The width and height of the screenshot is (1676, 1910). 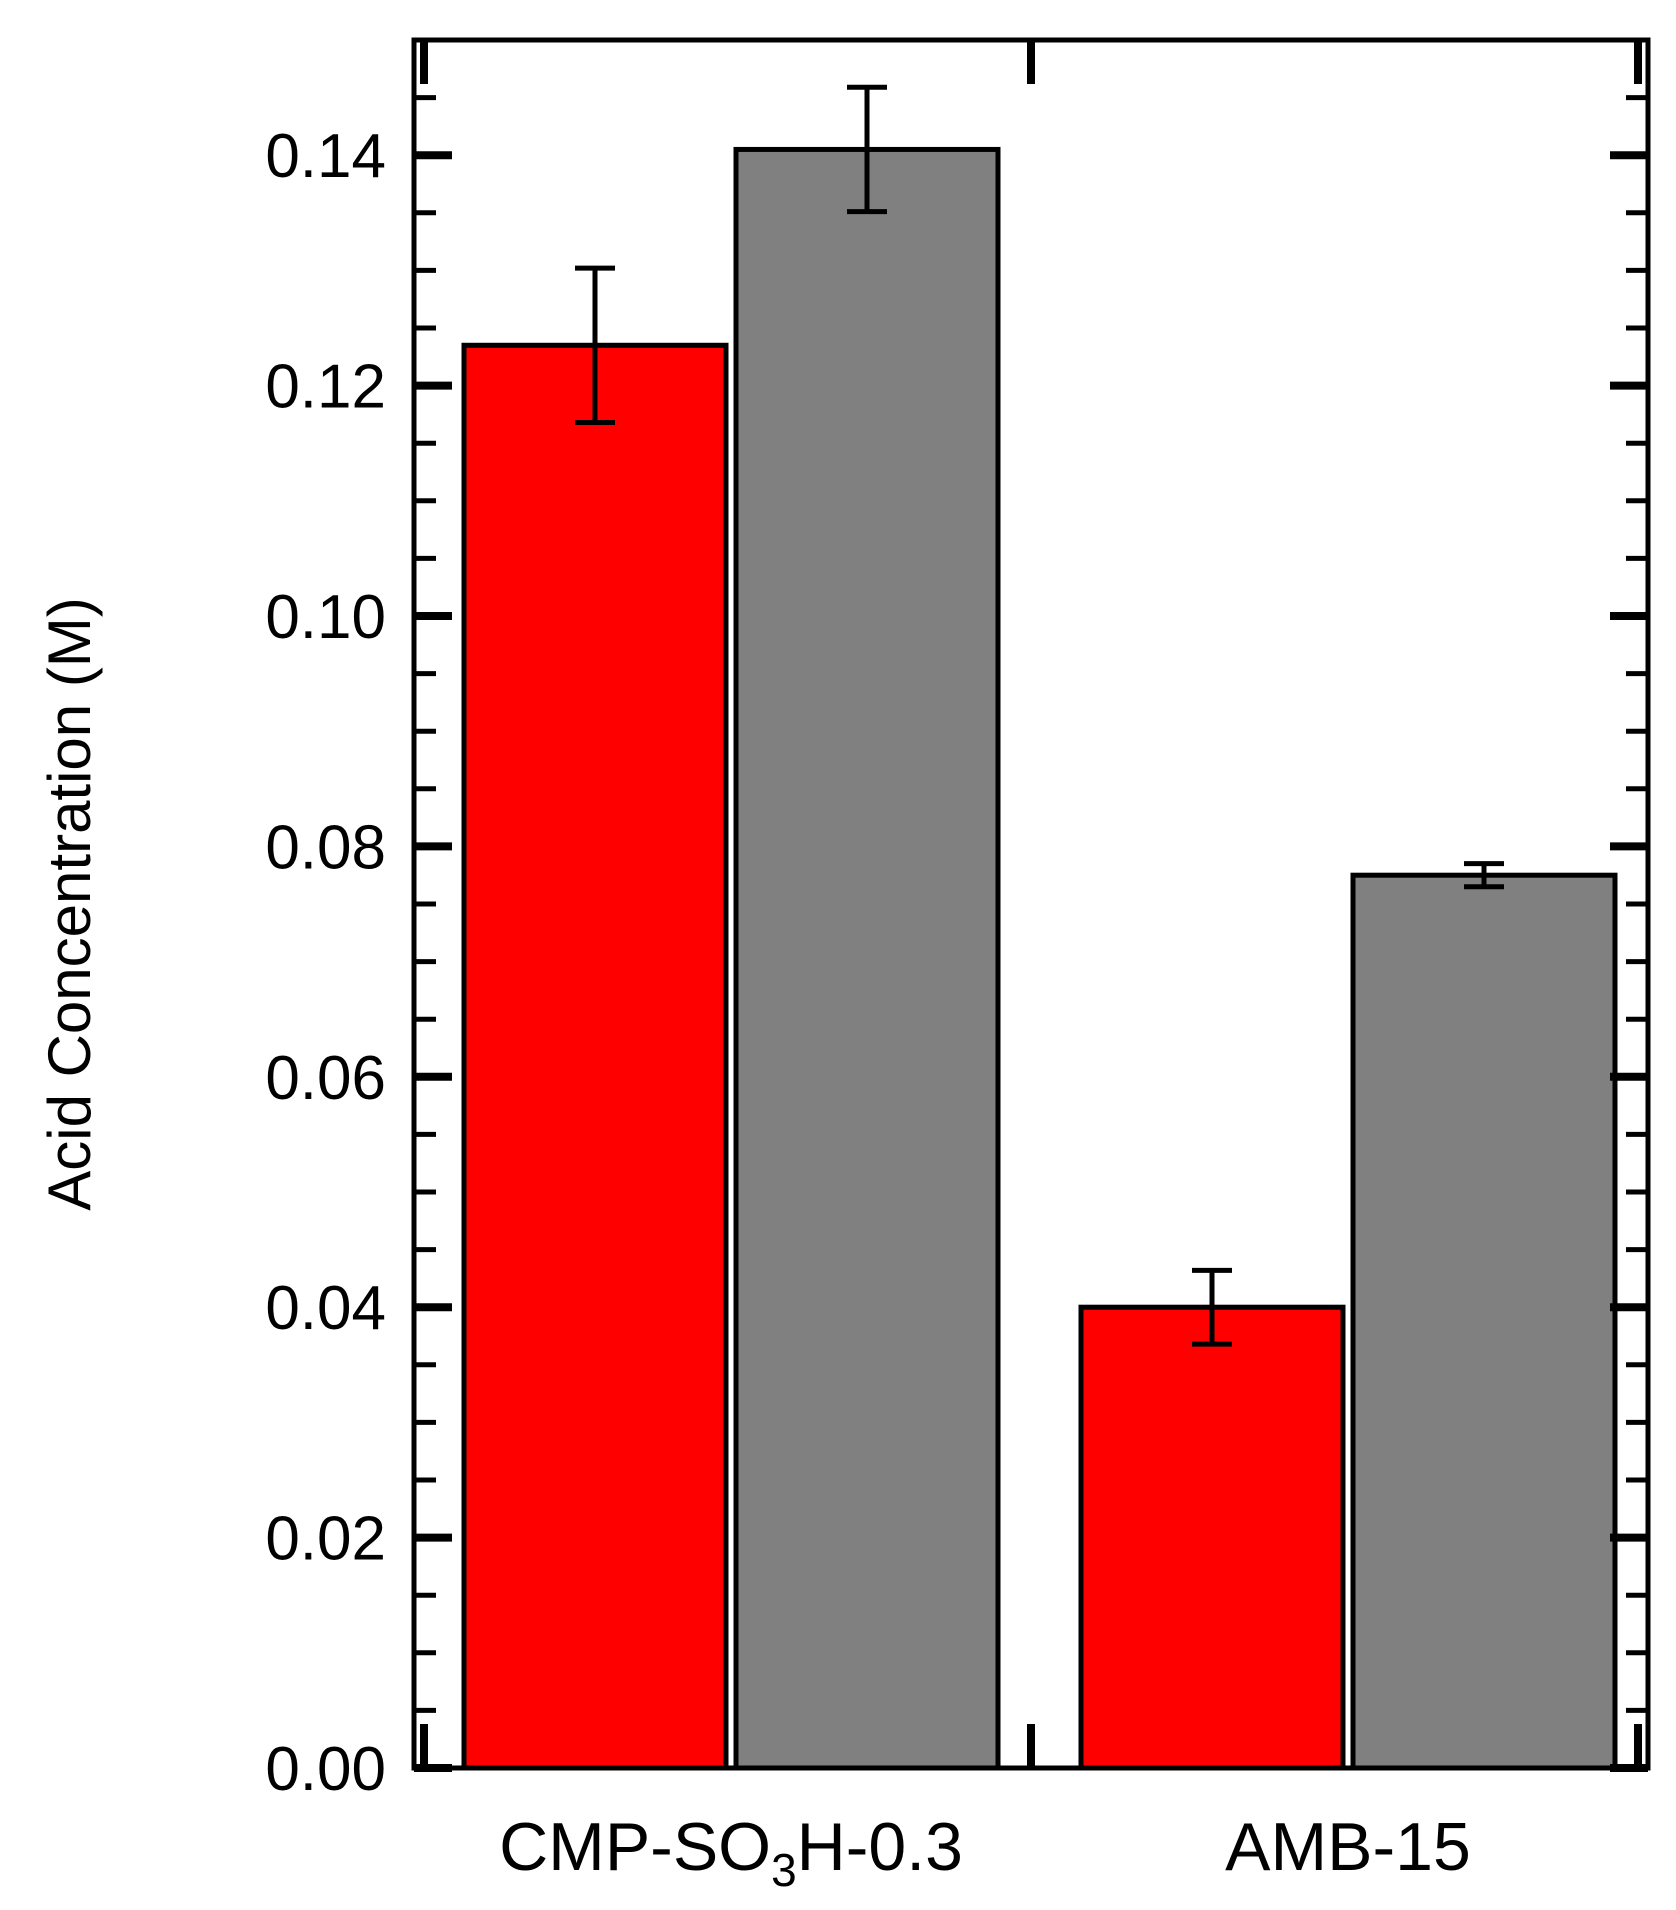 I want to click on y-tick-labels: 0.00 0.02 0.04 0.06 0.08 0.10 0.12 0.14, so click(x=325, y=963).